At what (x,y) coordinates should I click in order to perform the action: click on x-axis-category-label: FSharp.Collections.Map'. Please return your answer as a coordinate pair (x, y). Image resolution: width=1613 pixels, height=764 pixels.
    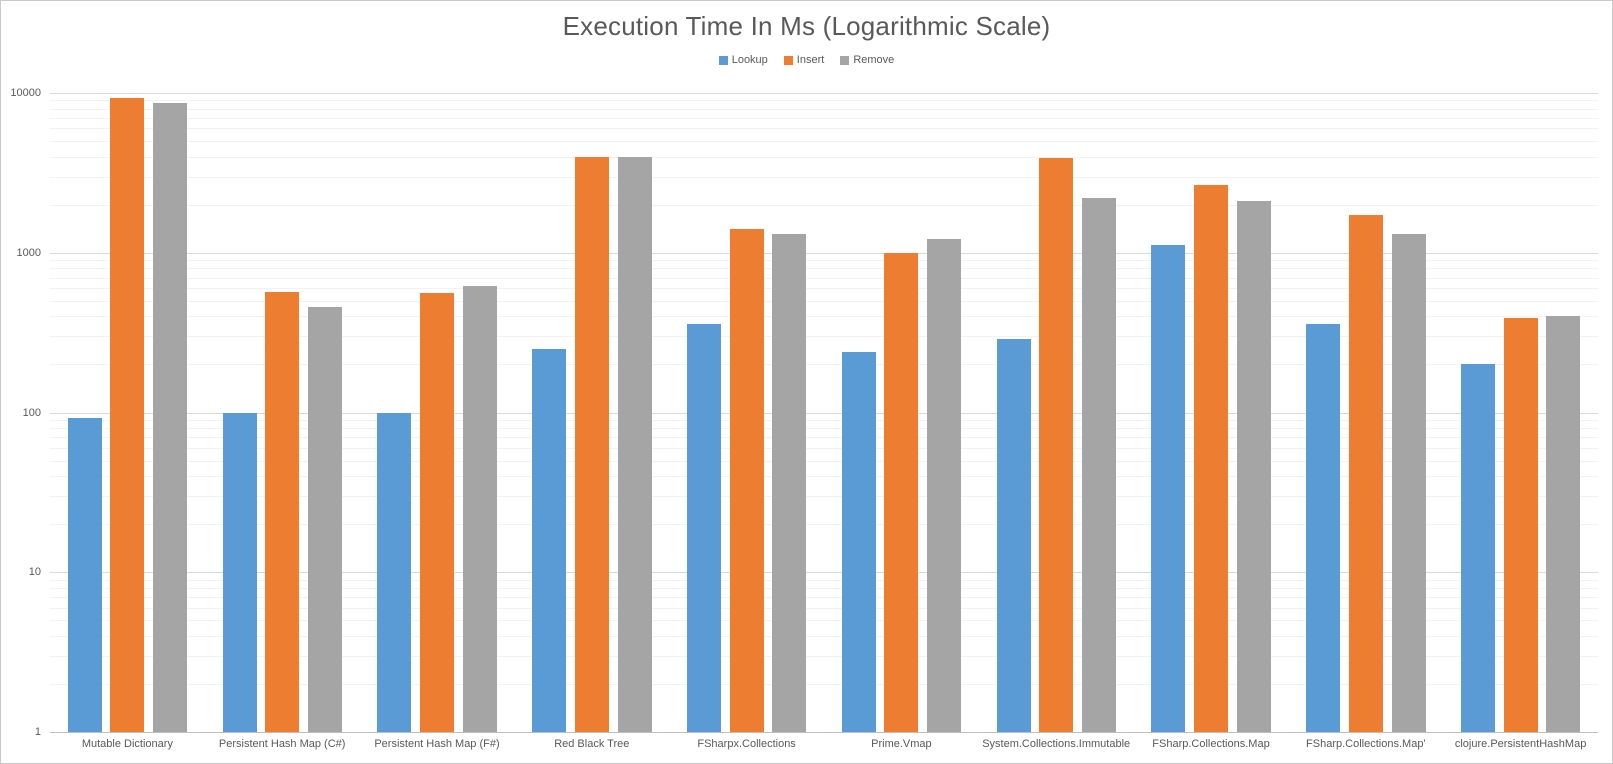
    Looking at the image, I should click on (1366, 744).